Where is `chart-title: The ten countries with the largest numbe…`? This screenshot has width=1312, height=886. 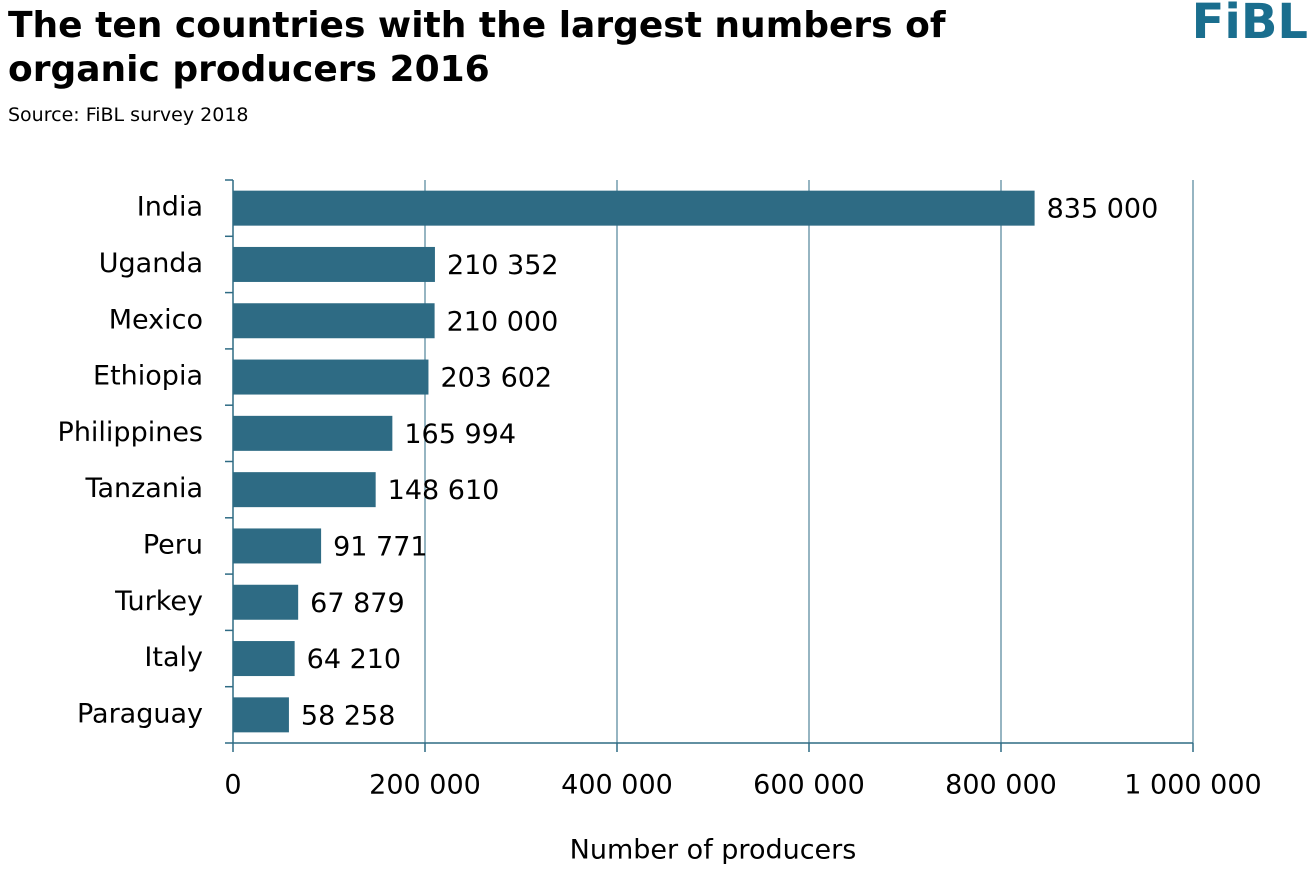
chart-title: The ten countries with the largest numbe… is located at coordinates (477, 47).